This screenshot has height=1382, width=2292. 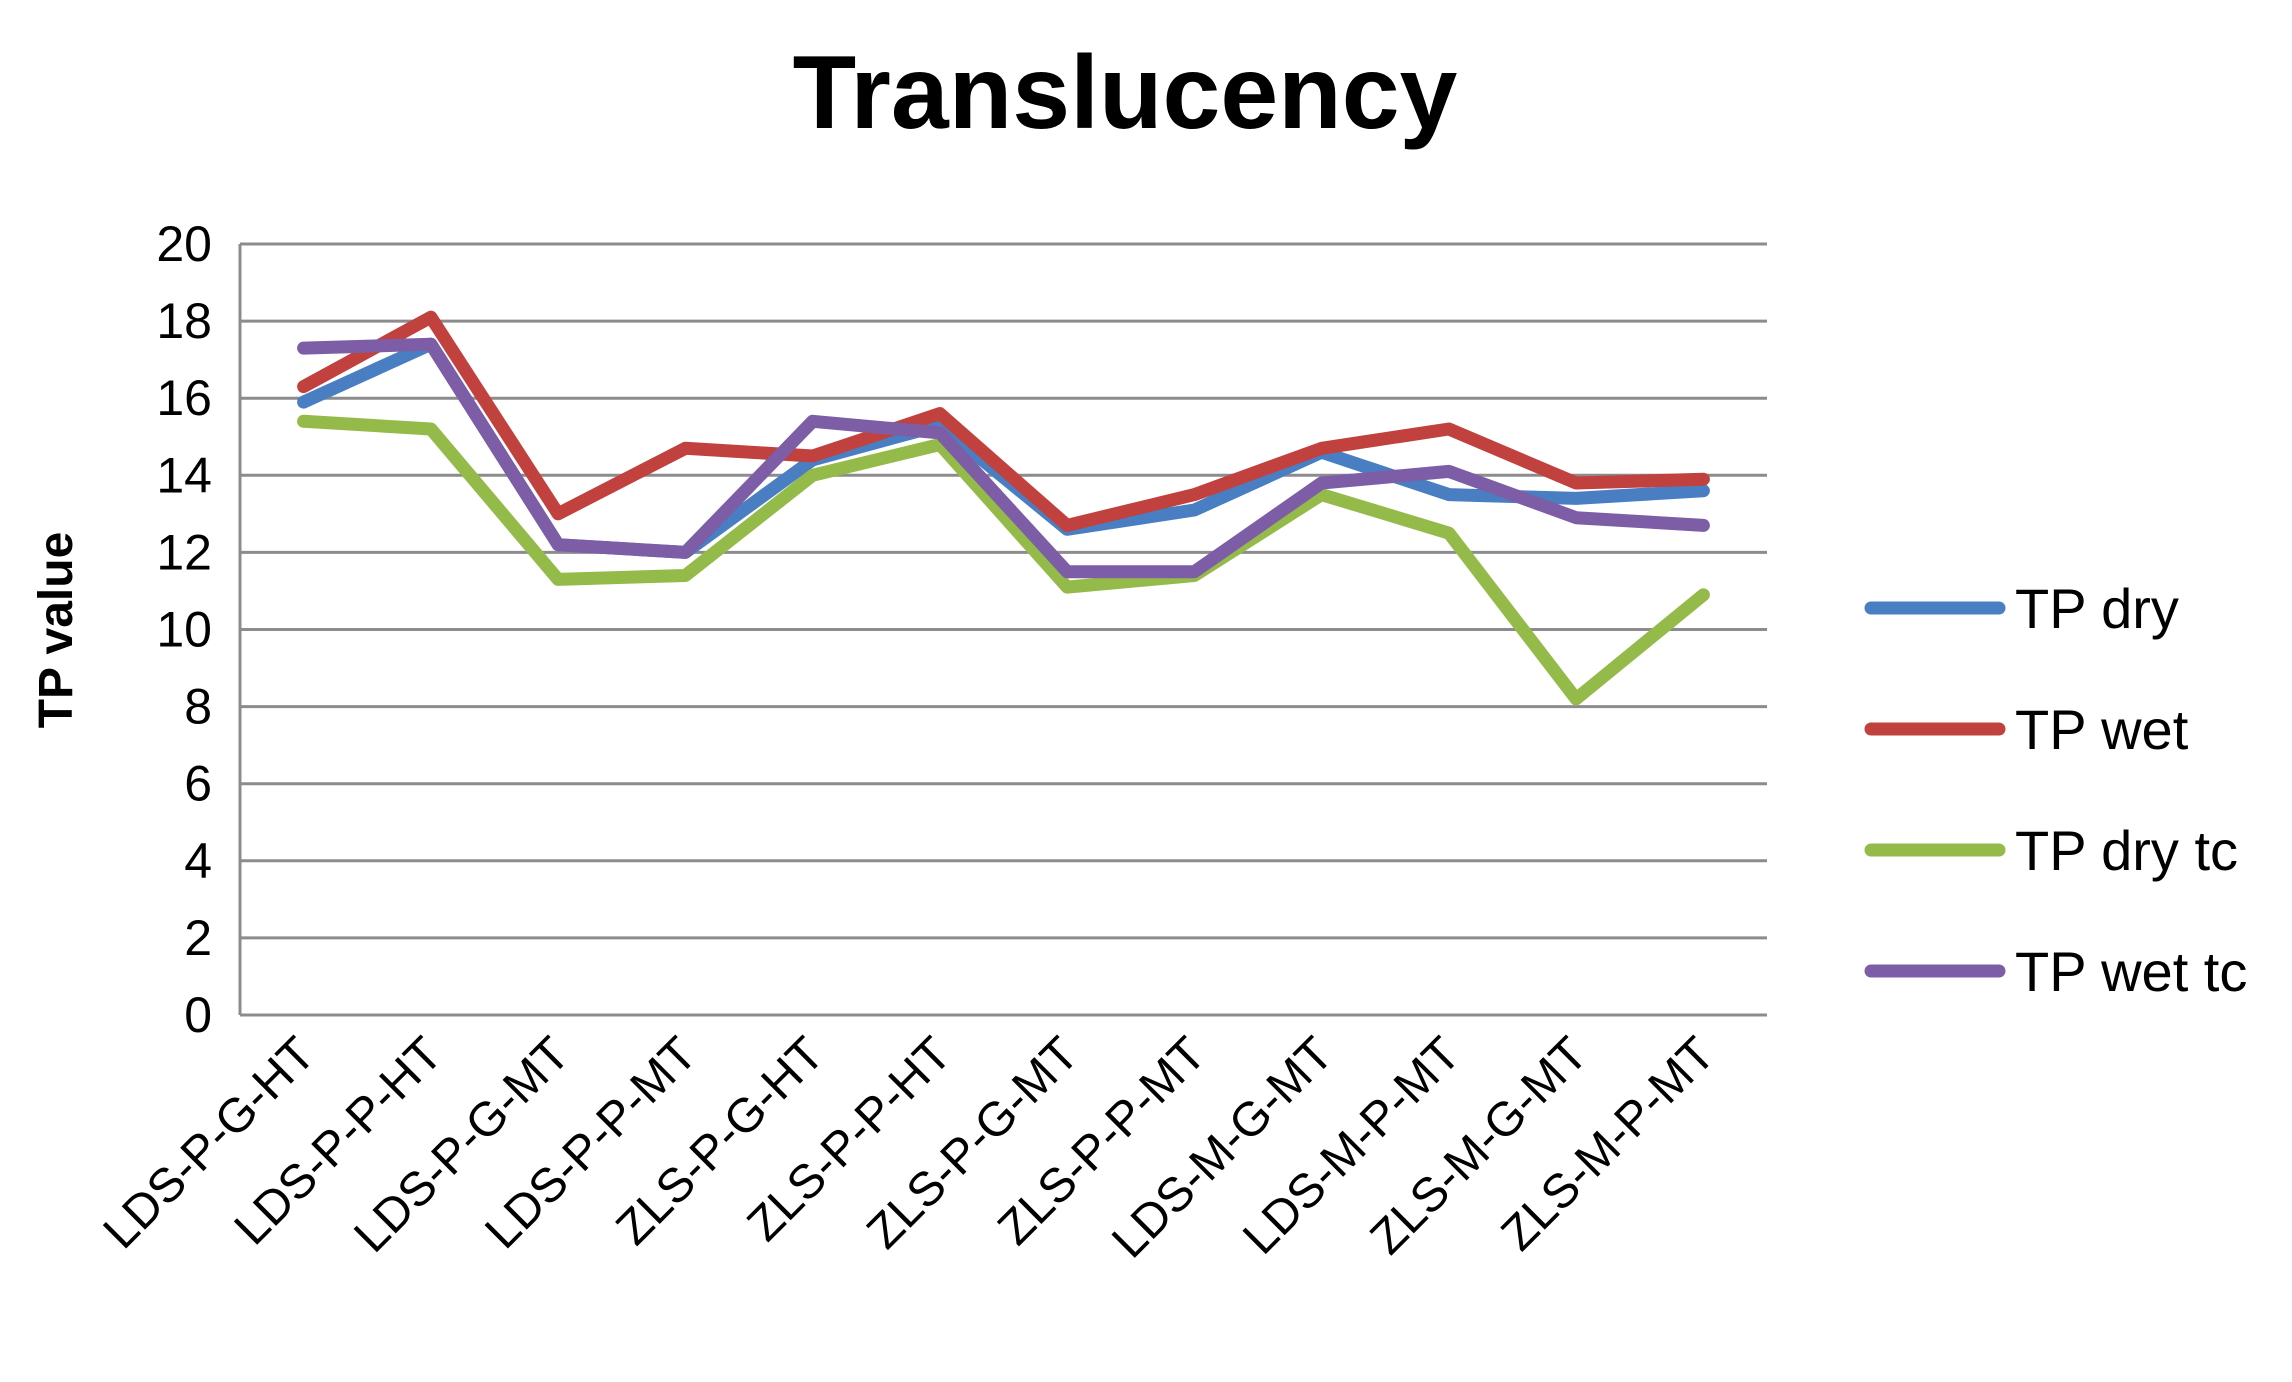 What do you see at coordinates (184, 321) in the screenshot?
I see `y-tick-label: 18` at bounding box center [184, 321].